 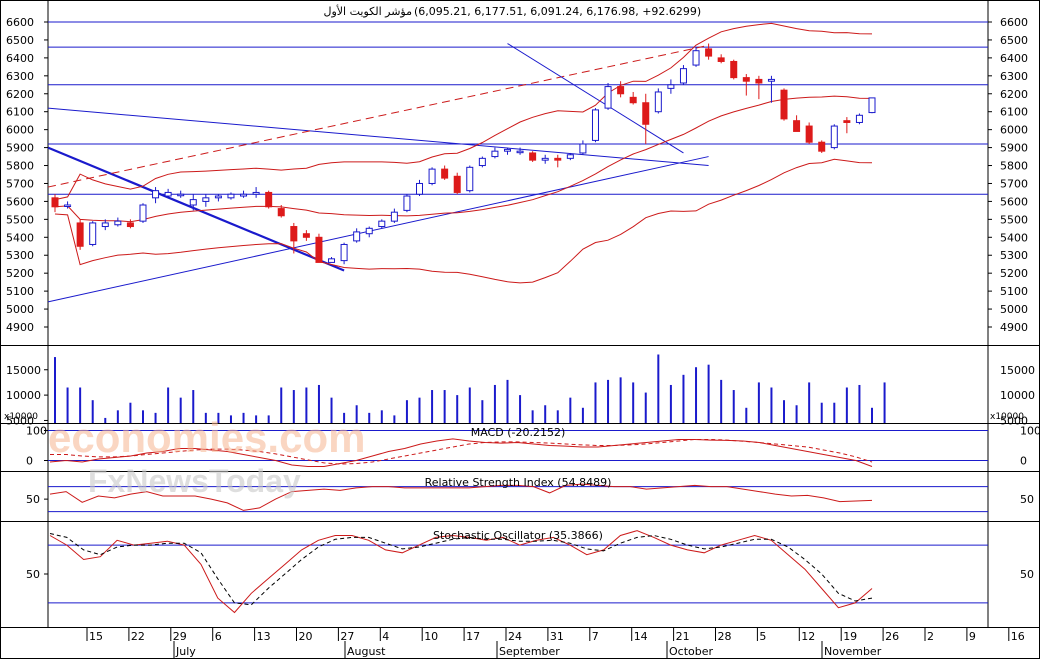 What do you see at coordinates (96, 636) in the screenshot?
I see `x-tick-label: 15` at bounding box center [96, 636].